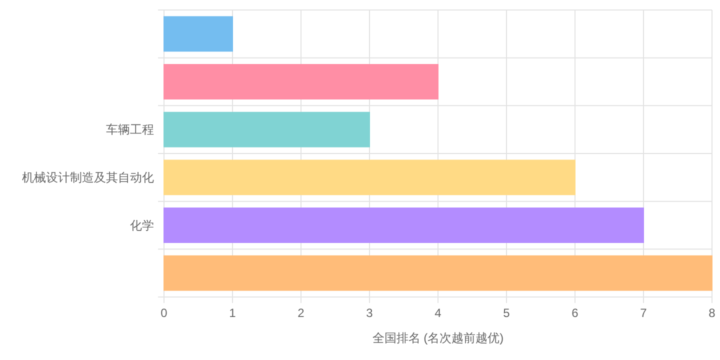 The image size is (720, 360). I want to click on x-tick-label: 8, so click(712, 313).